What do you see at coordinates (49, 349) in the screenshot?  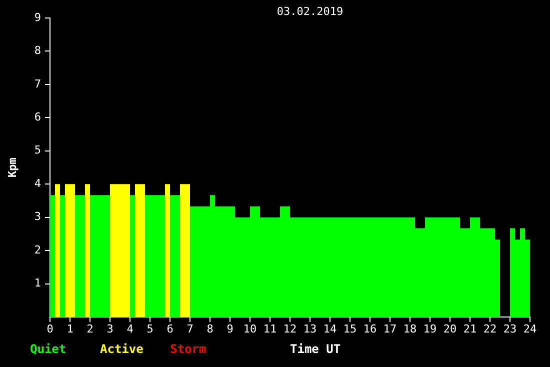 I see `text: Quiet` at bounding box center [49, 349].